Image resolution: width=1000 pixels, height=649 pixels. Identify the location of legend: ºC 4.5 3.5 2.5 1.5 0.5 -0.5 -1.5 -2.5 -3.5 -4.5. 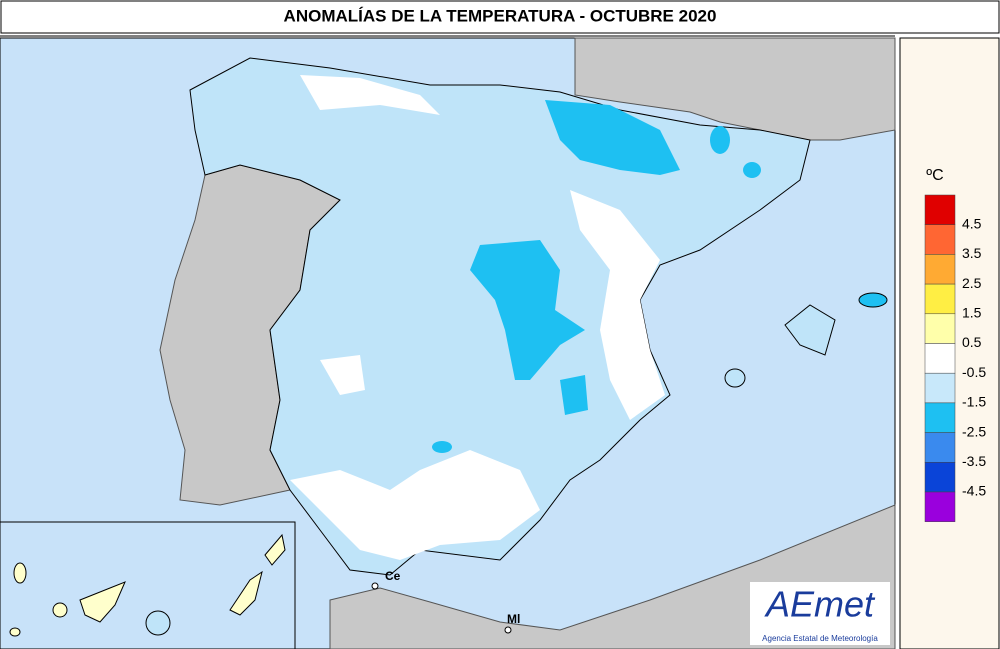
(949, 343).